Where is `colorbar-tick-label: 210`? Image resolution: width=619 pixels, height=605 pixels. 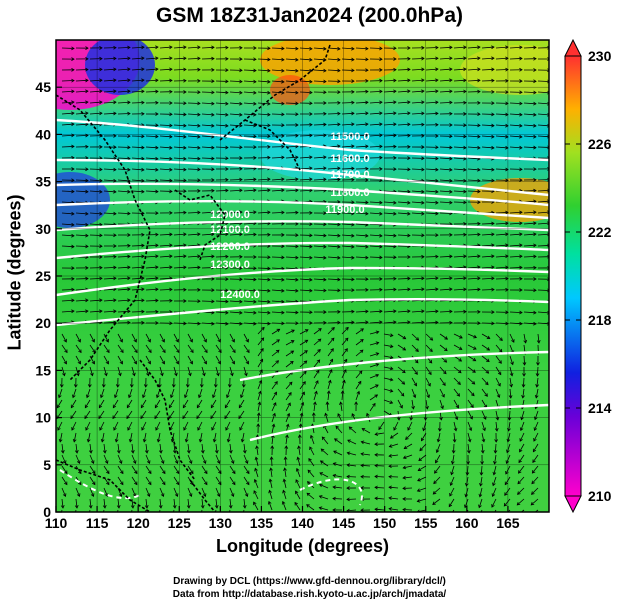 colorbar-tick-label: 210 is located at coordinates (600, 496).